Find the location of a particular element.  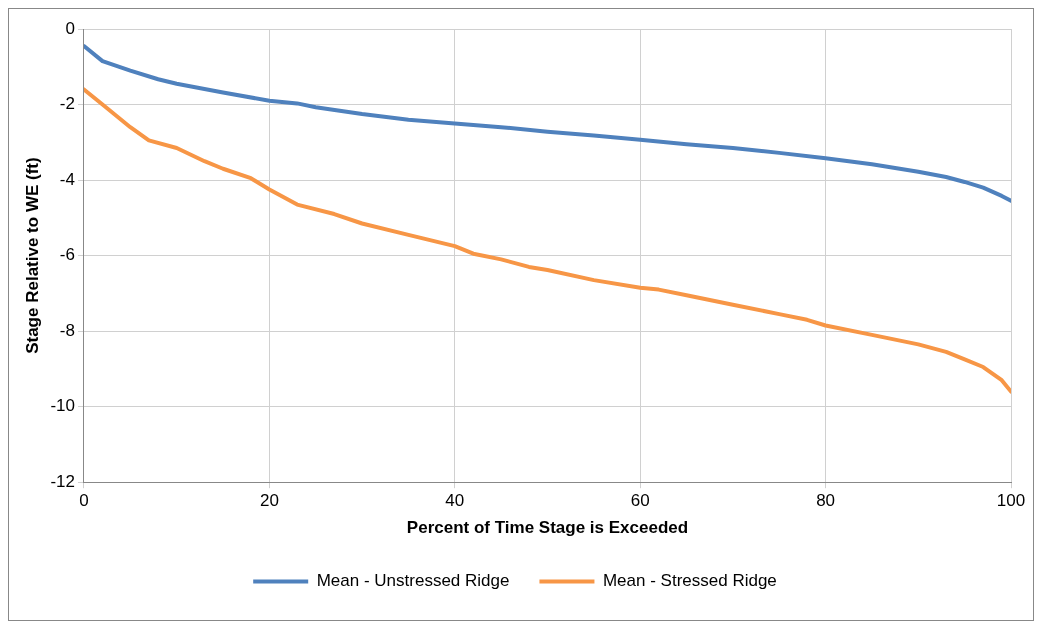

x-tick-label: 0 is located at coordinates (84, 501).